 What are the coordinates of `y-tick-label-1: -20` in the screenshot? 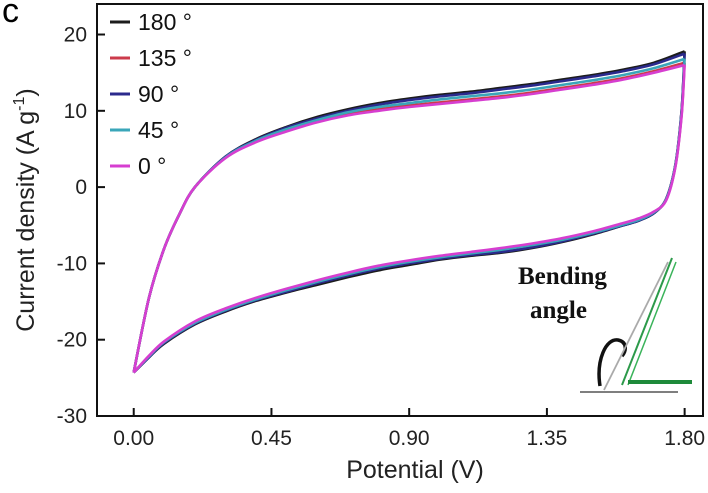 It's located at (72, 340).